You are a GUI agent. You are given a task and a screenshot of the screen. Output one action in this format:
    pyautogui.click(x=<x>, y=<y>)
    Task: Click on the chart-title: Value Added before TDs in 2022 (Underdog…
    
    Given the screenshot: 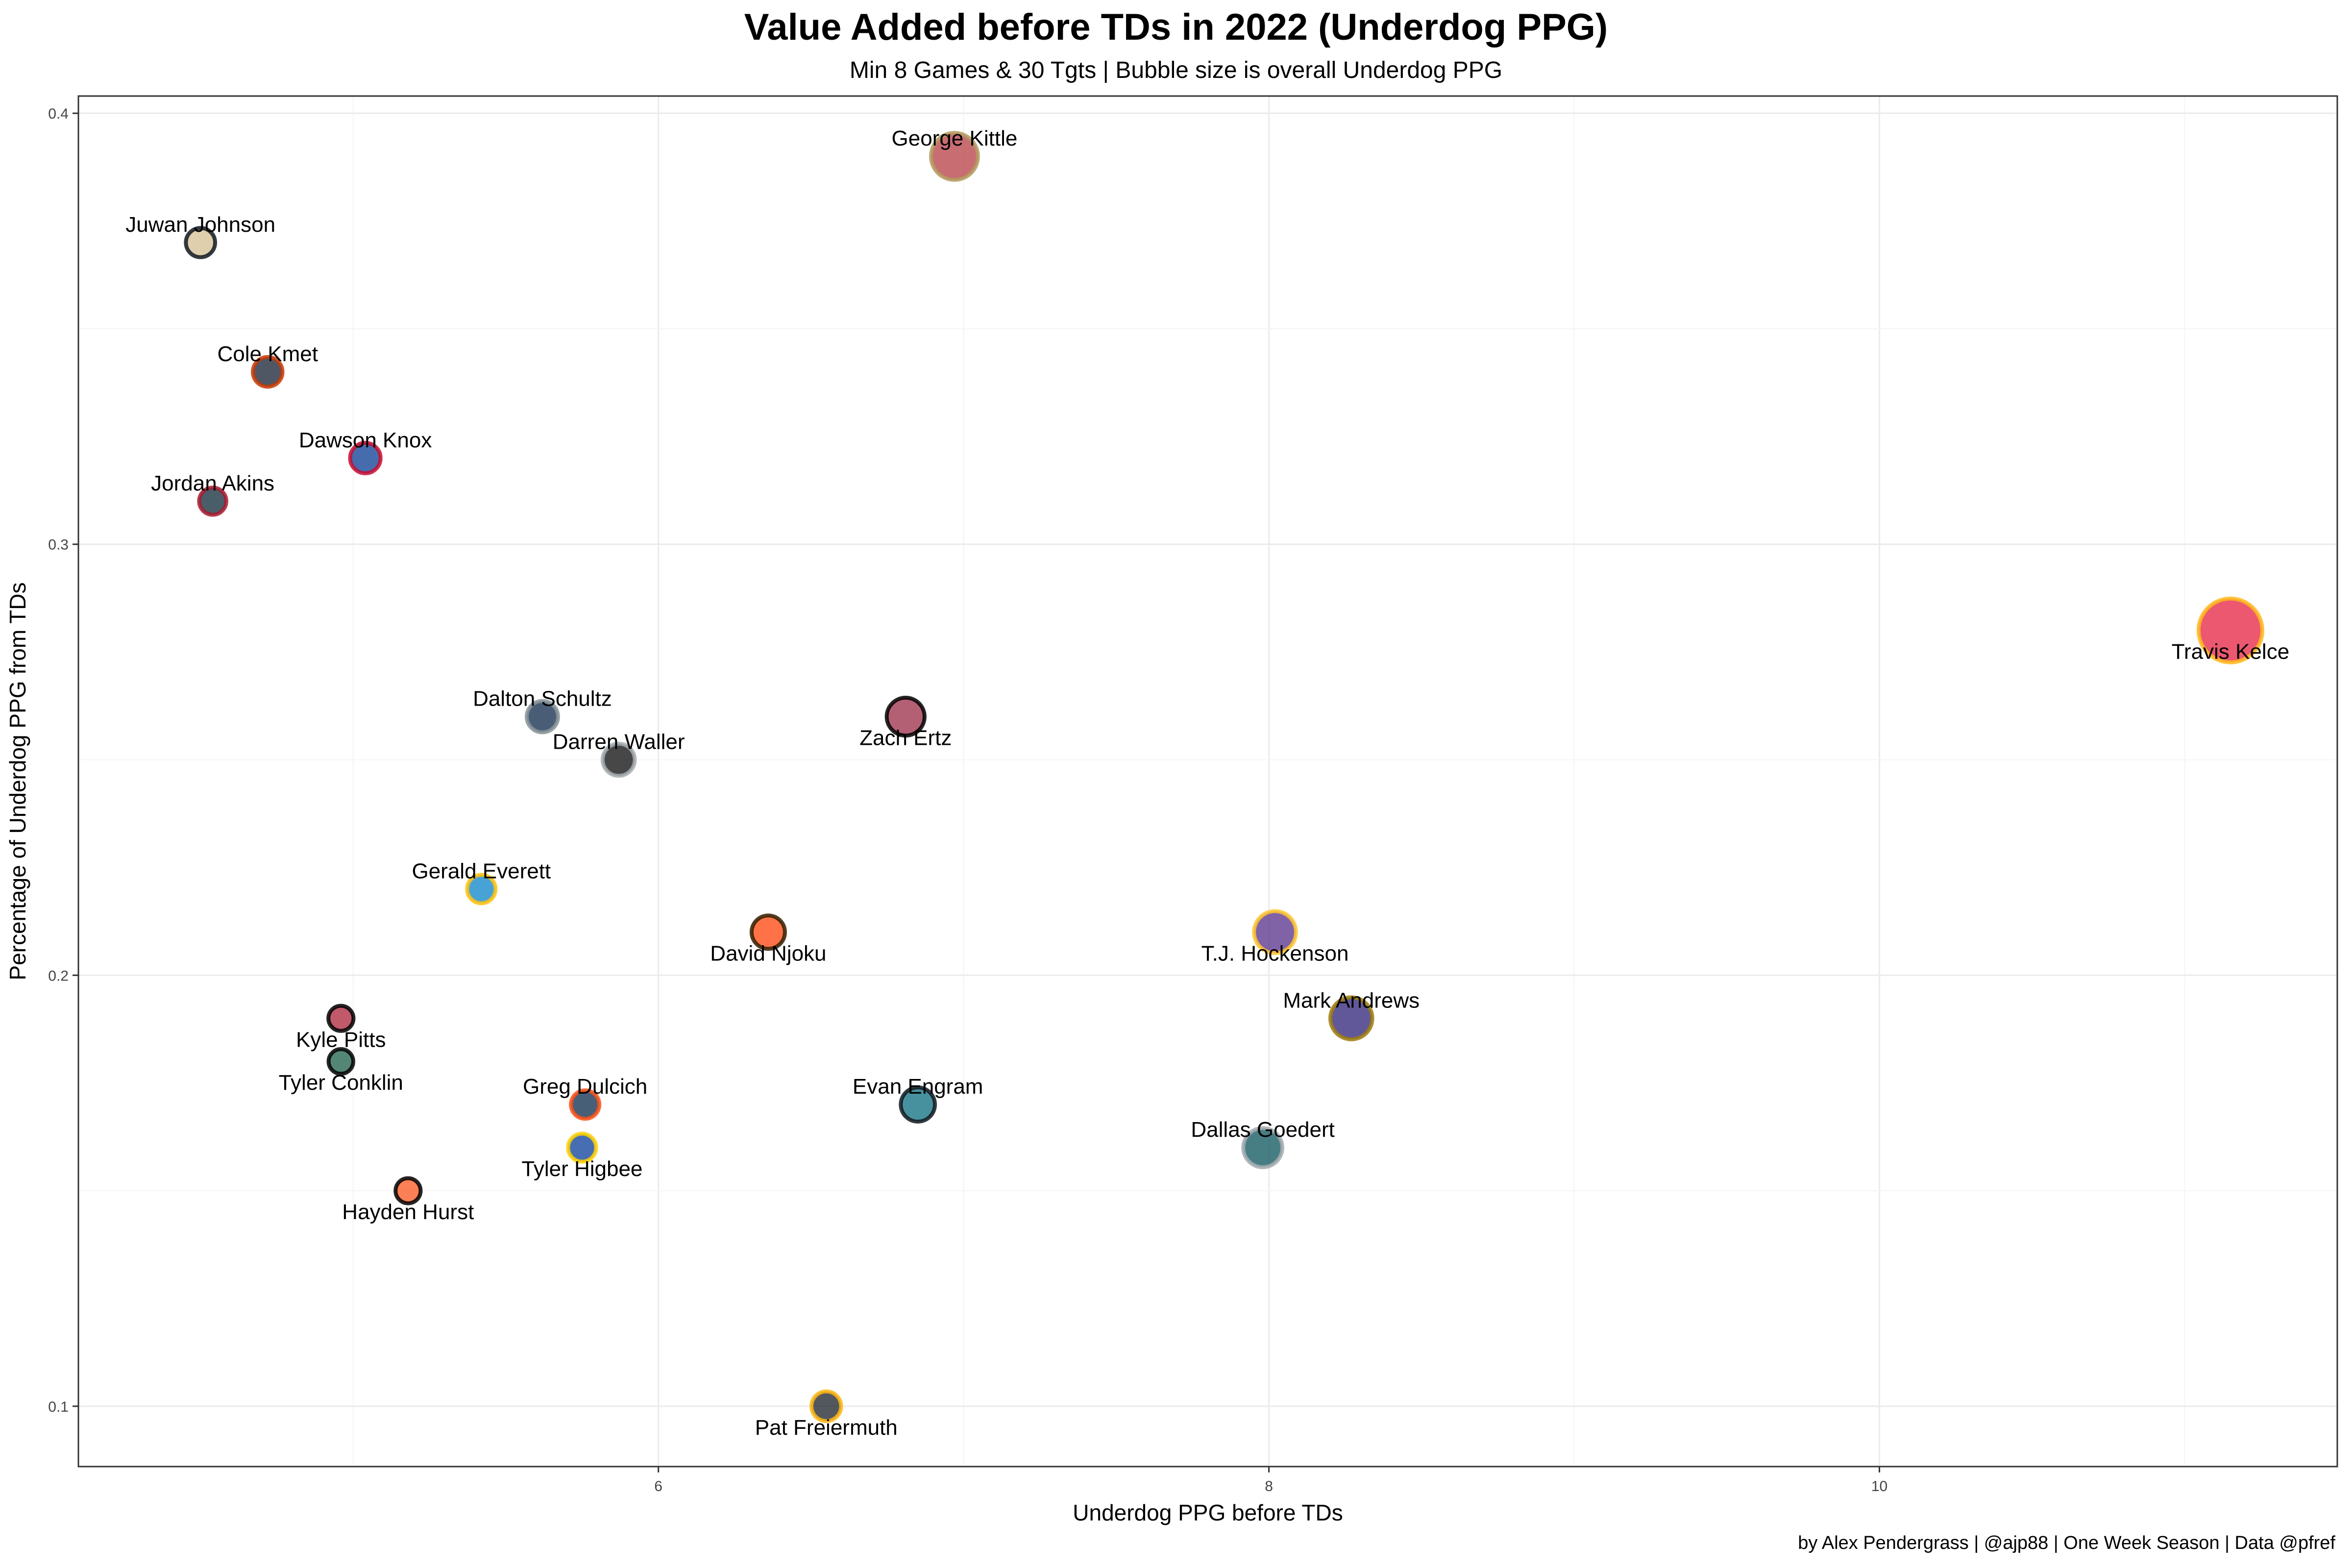 What is the action you would take?
    pyautogui.click(x=1176, y=27)
    